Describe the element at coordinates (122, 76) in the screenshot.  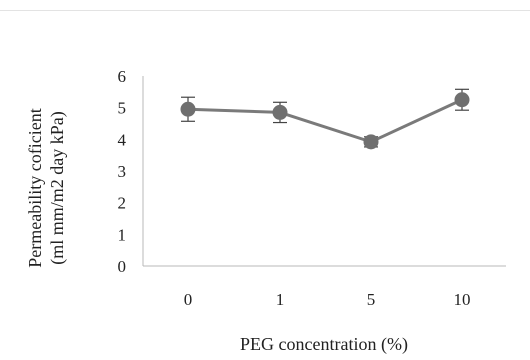
I see `y-tick-label-6: 6` at that location.